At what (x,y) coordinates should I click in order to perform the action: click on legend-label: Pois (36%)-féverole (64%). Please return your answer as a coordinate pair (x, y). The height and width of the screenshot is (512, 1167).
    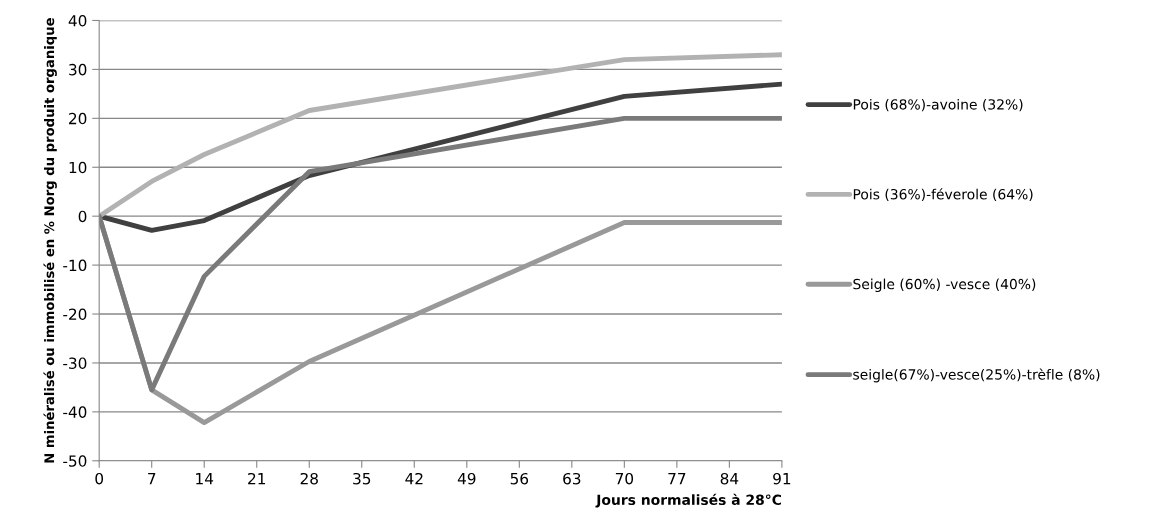
    Looking at the image, I should click on (943, 195).